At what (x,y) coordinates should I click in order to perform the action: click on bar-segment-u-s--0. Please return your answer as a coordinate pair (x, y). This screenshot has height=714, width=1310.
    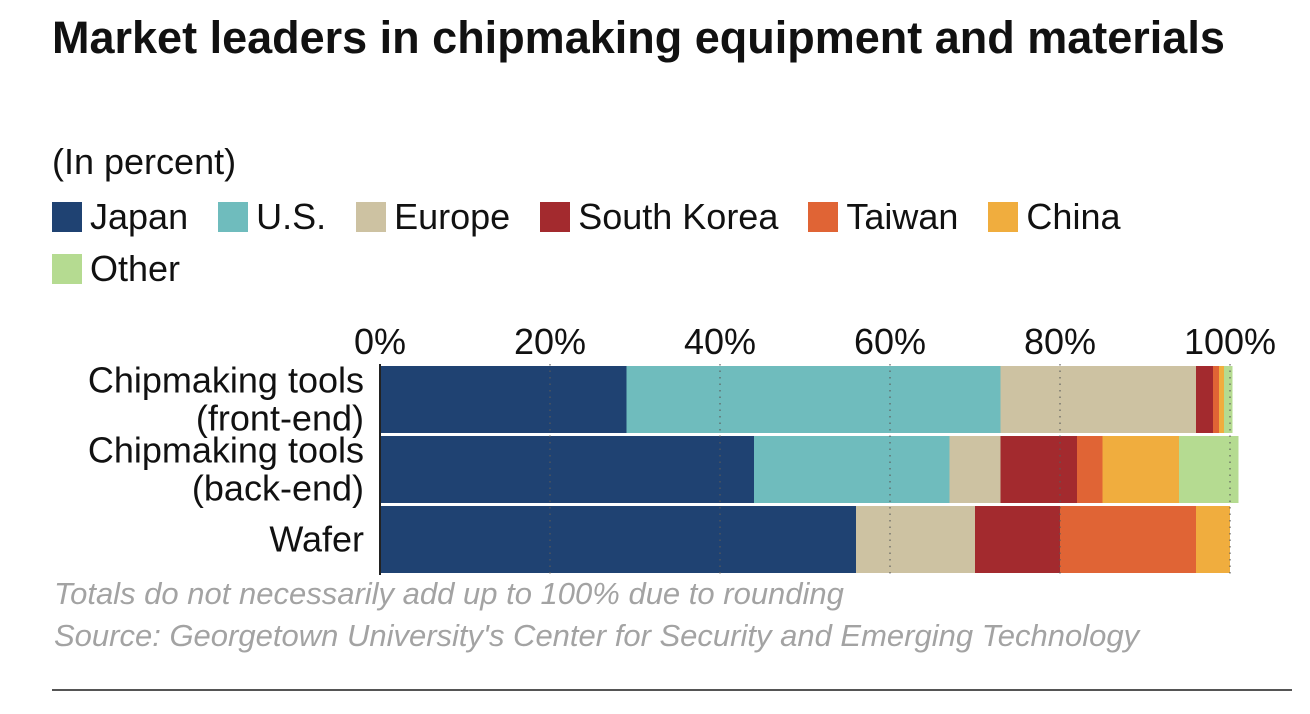
    Looking at the image, I should click on (813, 399).